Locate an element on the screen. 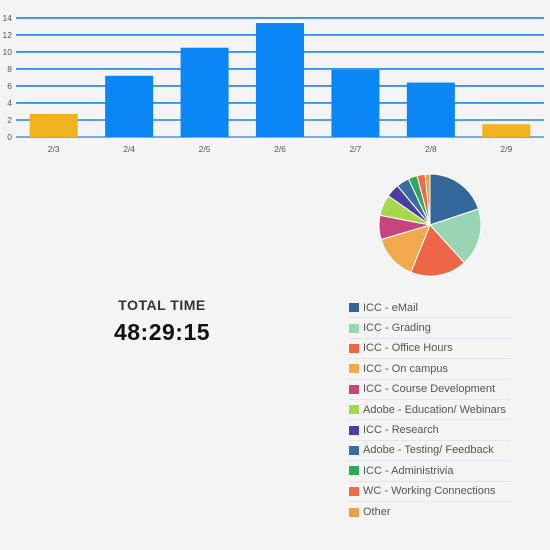 The width and height of the screenshot is (550, 550). total-time-value: 48:29:15 is located at coordinates (162, 332).